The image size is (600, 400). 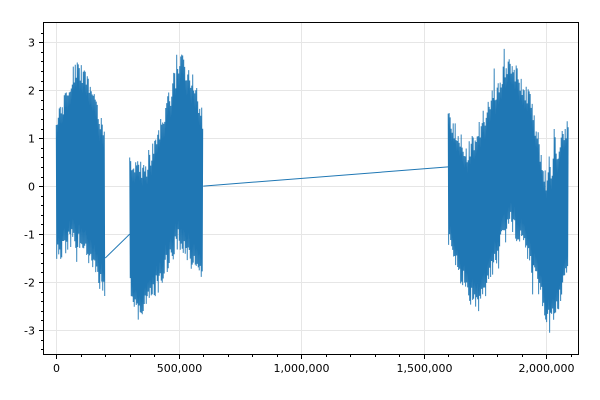 I want to click on x-tick-label: 2,000,000, so click(x=547, y=368).